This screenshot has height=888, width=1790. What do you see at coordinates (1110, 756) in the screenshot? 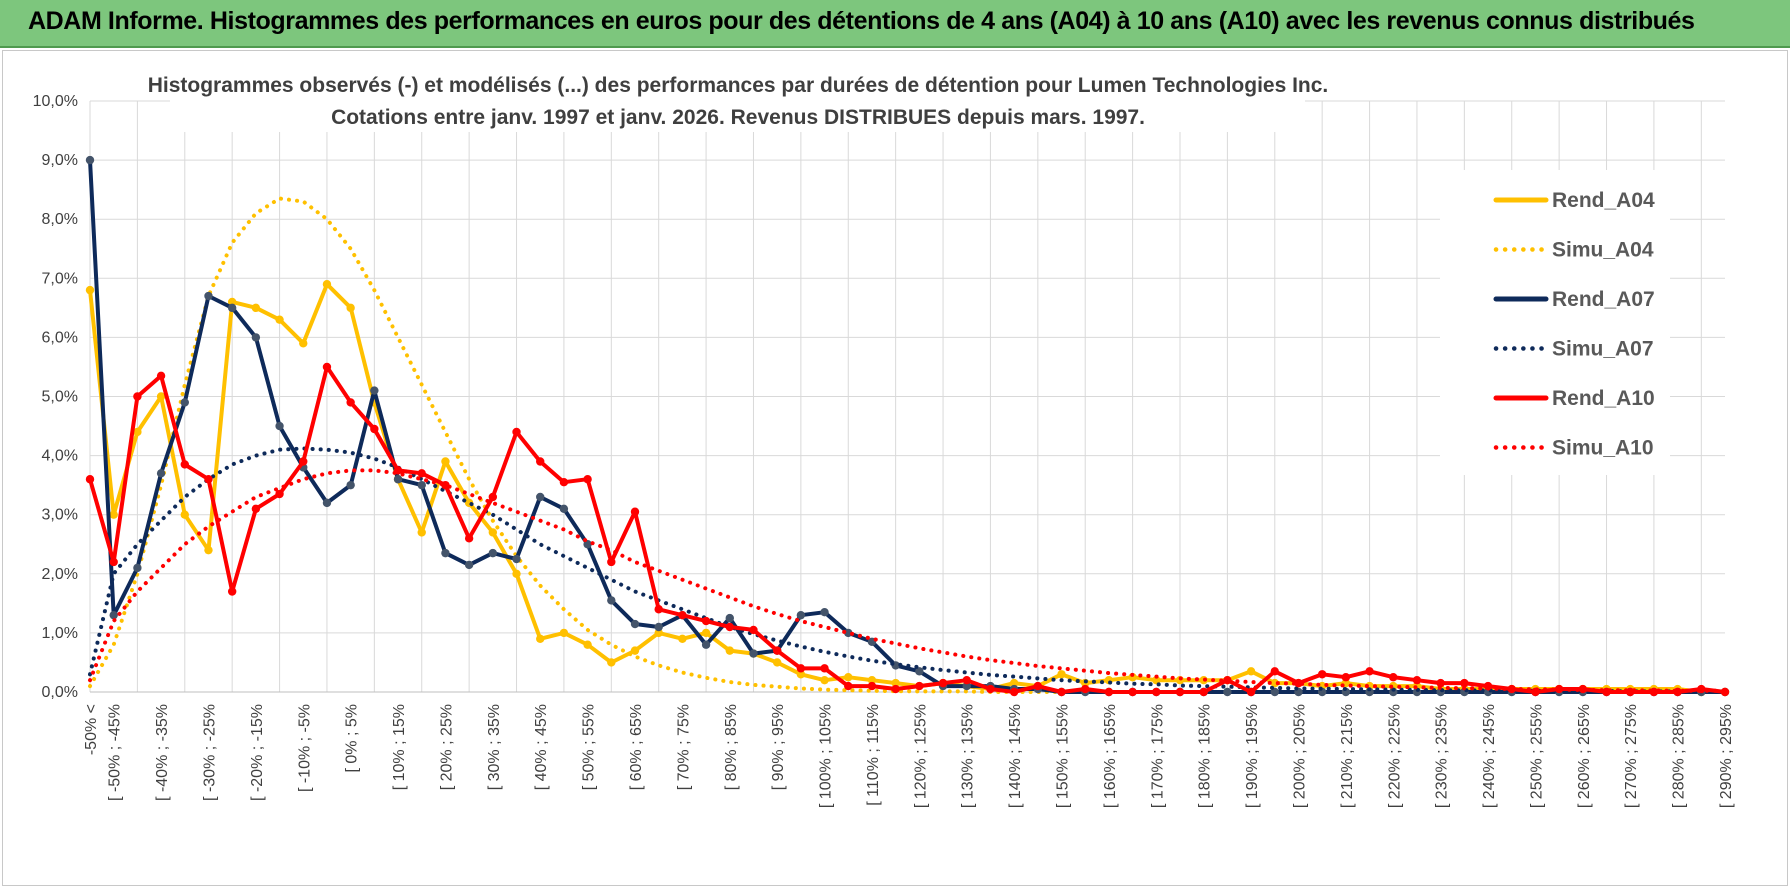
I see `x-tick-label: [ 160% ; 165%` at bounding box center [1110, 756].